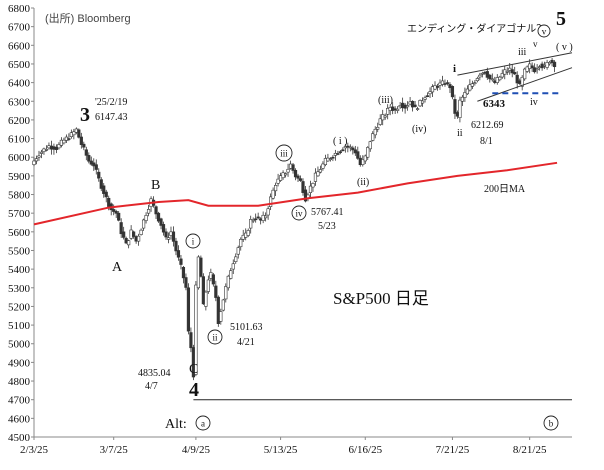  Describe the element at coordinates (19, 9) in the screenshot. I see `y-tick-label: 6800` at that location.